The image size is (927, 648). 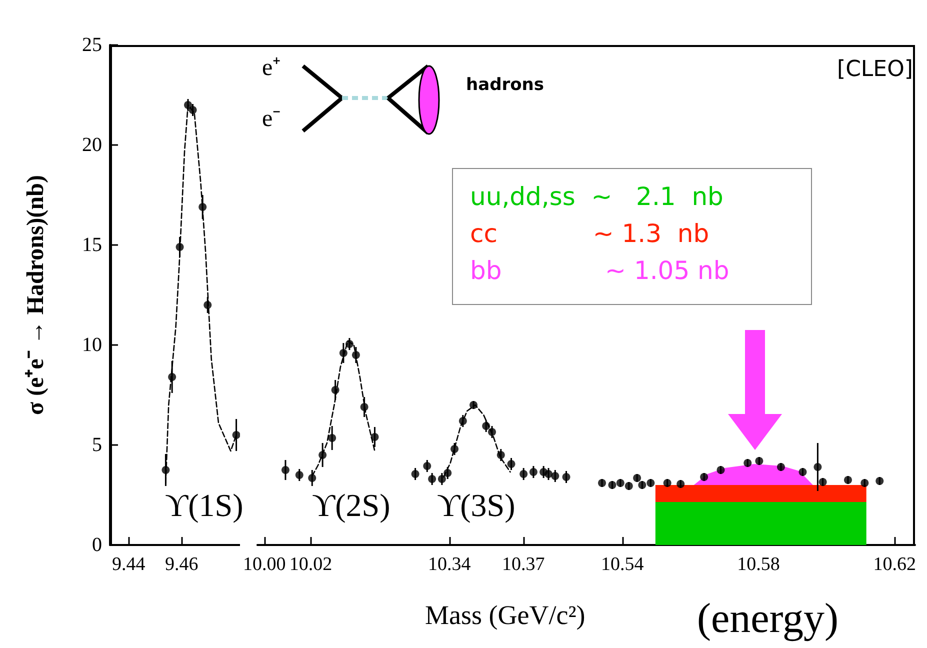 What do you see at coordinates (622, 564) in the screenshot?
I see `x-tick-label: 10.54` at bounding box center [622, 564].